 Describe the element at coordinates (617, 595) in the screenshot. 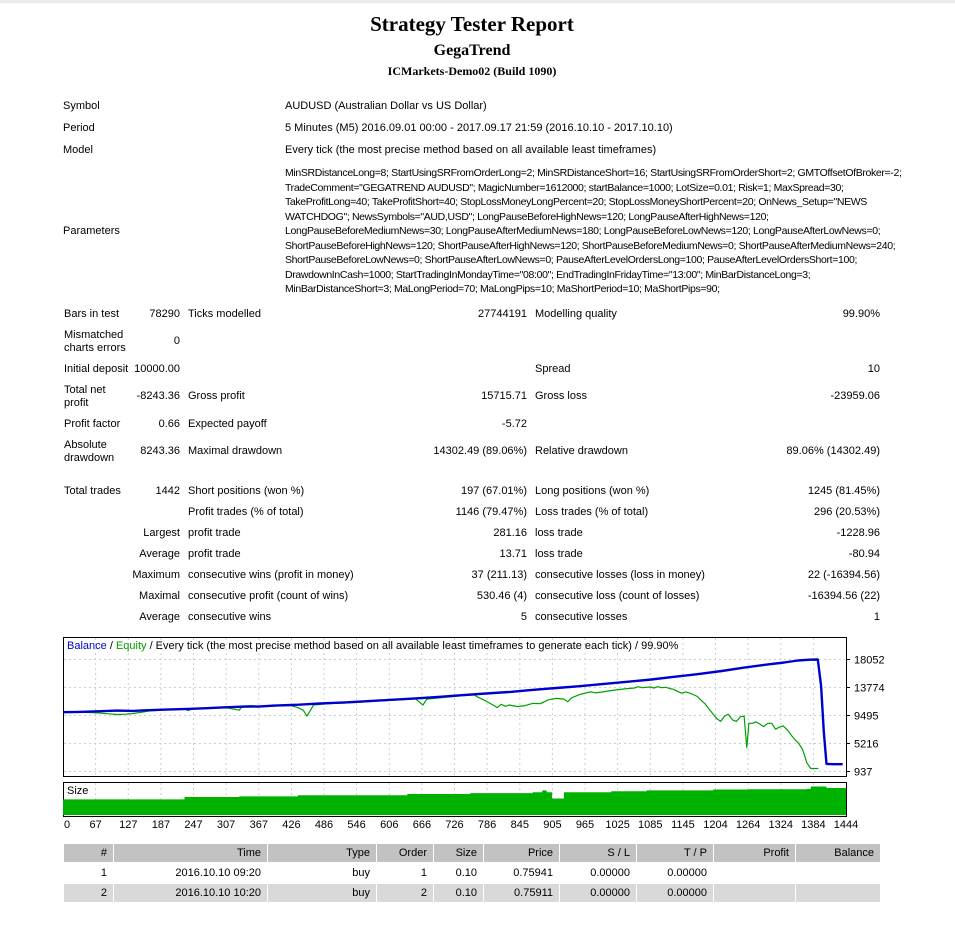

I see `stat-label: consecutive loss (count of losses)` at that location.